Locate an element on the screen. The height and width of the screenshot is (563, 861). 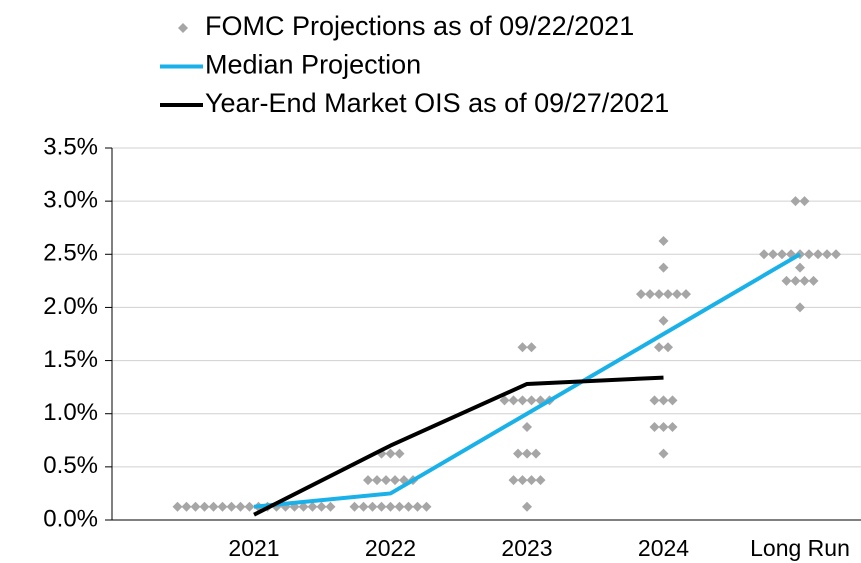
legend-label: Median Projection is located at coordinates (313, 65).